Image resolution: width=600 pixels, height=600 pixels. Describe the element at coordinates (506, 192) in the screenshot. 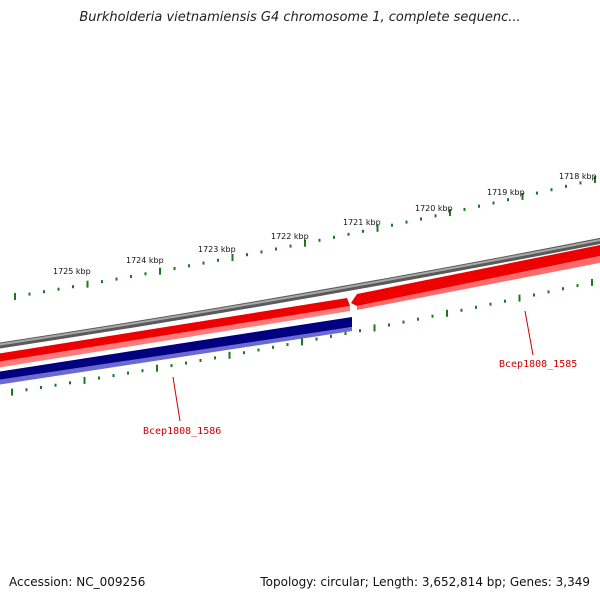

I see `kbp-label: 1719 kbp` at that location.